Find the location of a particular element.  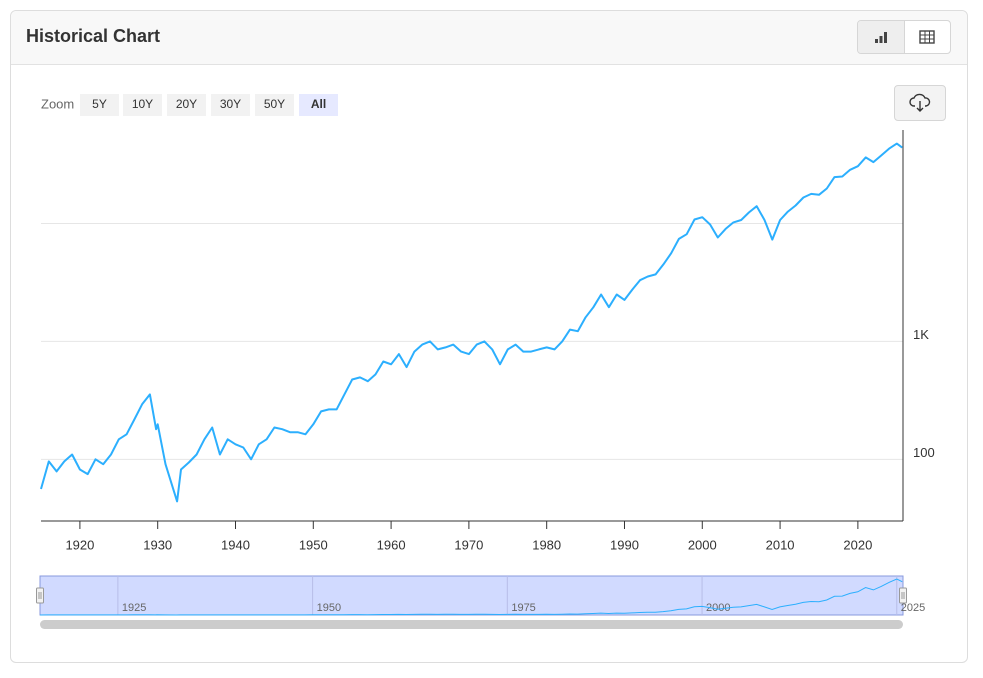

zoom-option: 5Y is located at coordinates (99, 104).